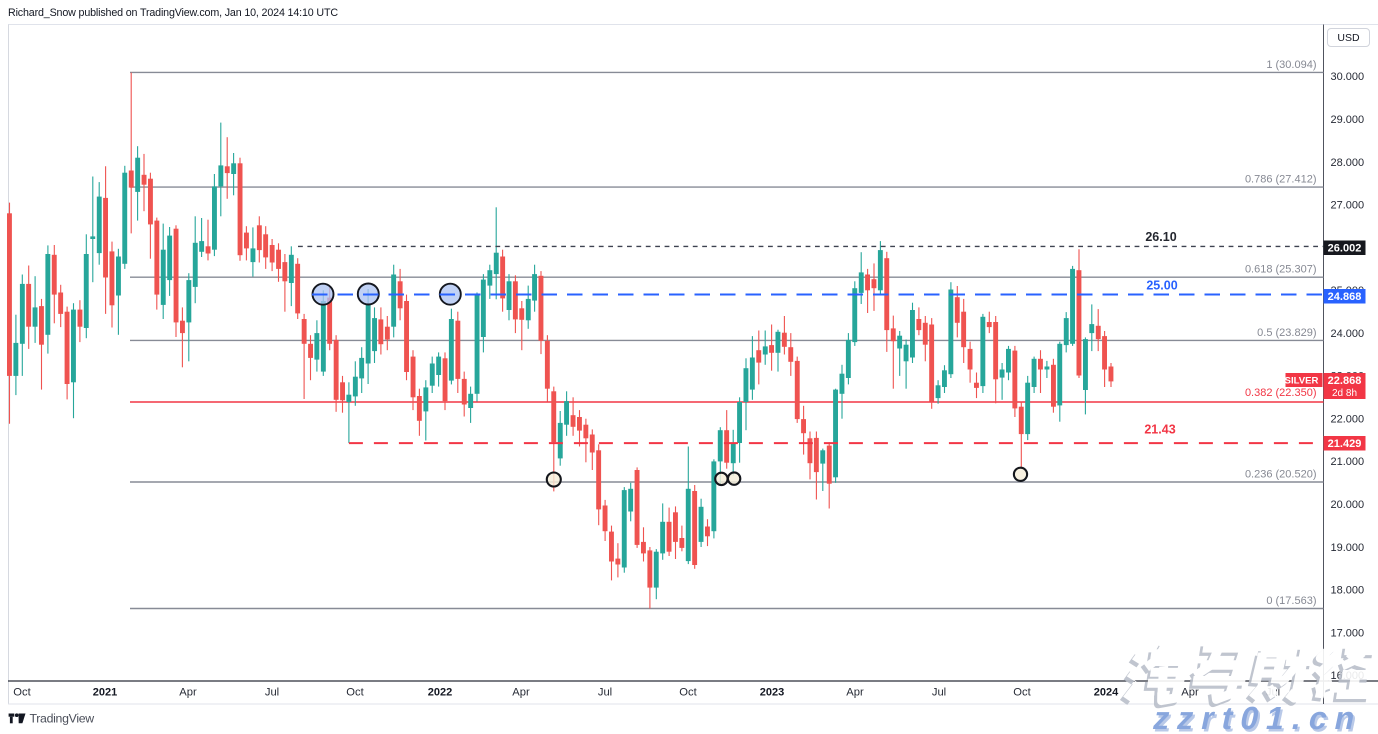 Image resolution: width=1378 pixels, height=734 pixels. I want to click on svg-text: 26.002, so click(1345, 249).